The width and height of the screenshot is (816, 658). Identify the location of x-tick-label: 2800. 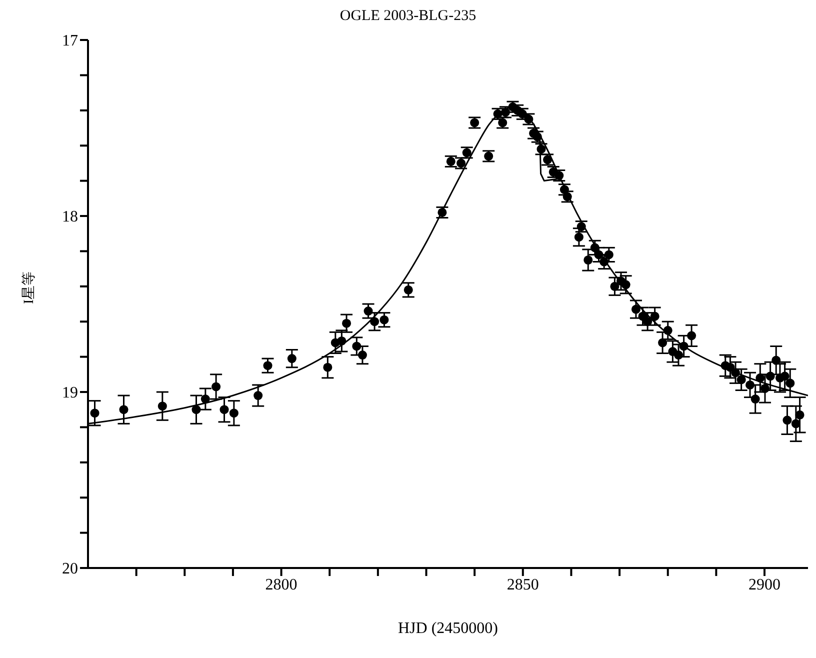
(281, 585).